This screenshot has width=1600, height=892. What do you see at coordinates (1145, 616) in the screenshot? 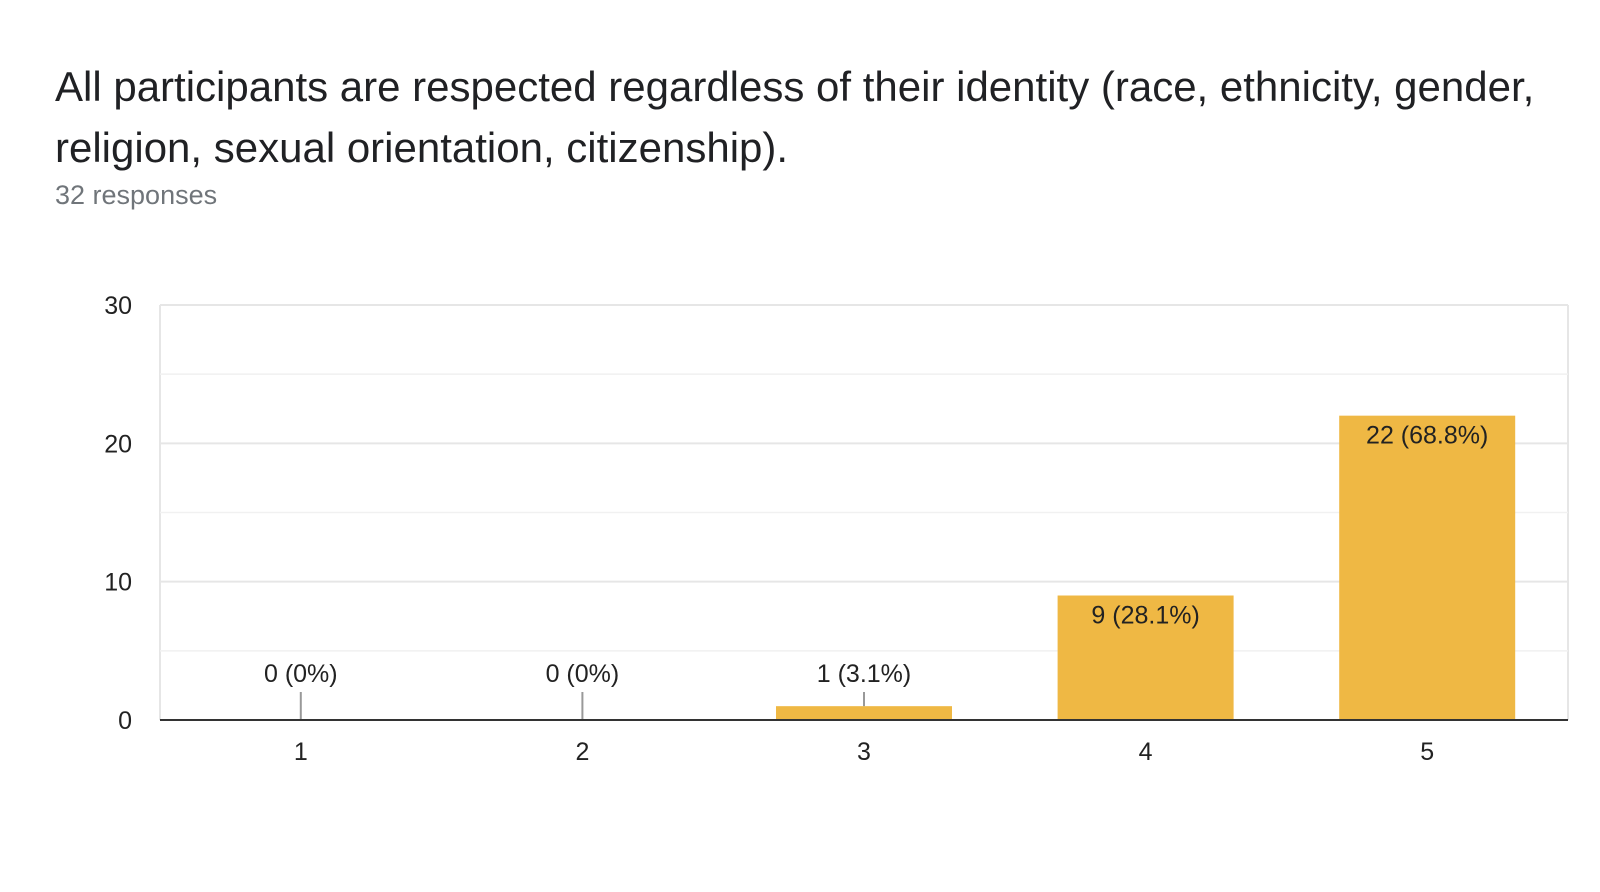
I see `data-label: 9 (28.1%)` at bounding box center [1145, 616].